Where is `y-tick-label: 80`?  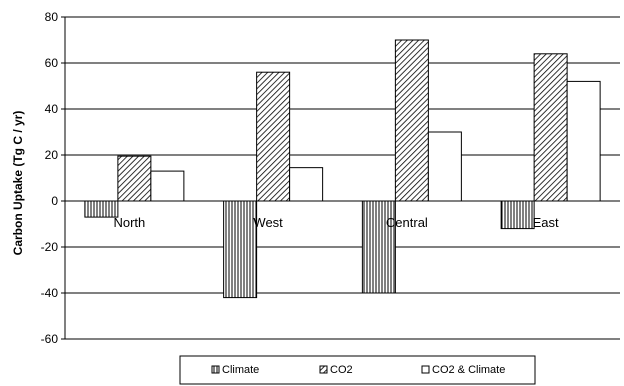
y-tick-label: 80 is located at coordinates (52, 17).